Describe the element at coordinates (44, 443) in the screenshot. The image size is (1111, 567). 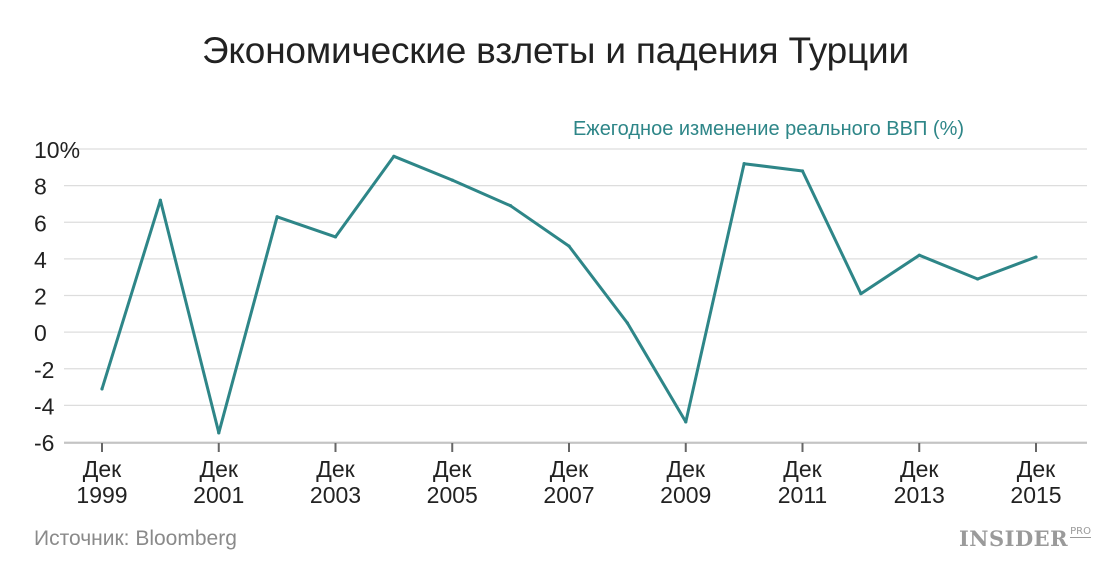
I see `y-tick-label: -6` at that location.